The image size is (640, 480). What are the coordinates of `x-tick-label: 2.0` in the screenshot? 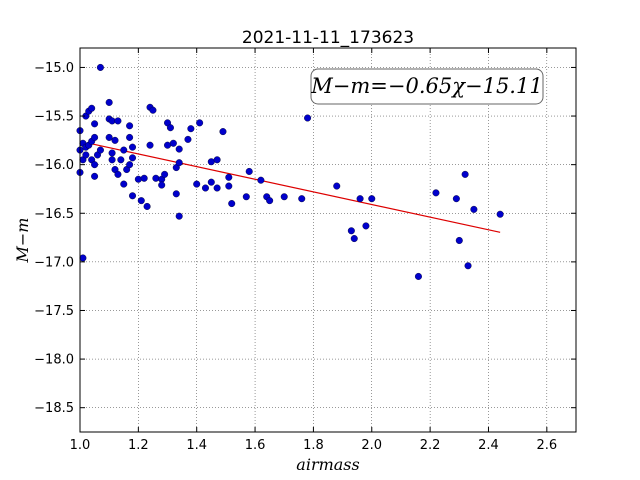 It's located at (371, 445).